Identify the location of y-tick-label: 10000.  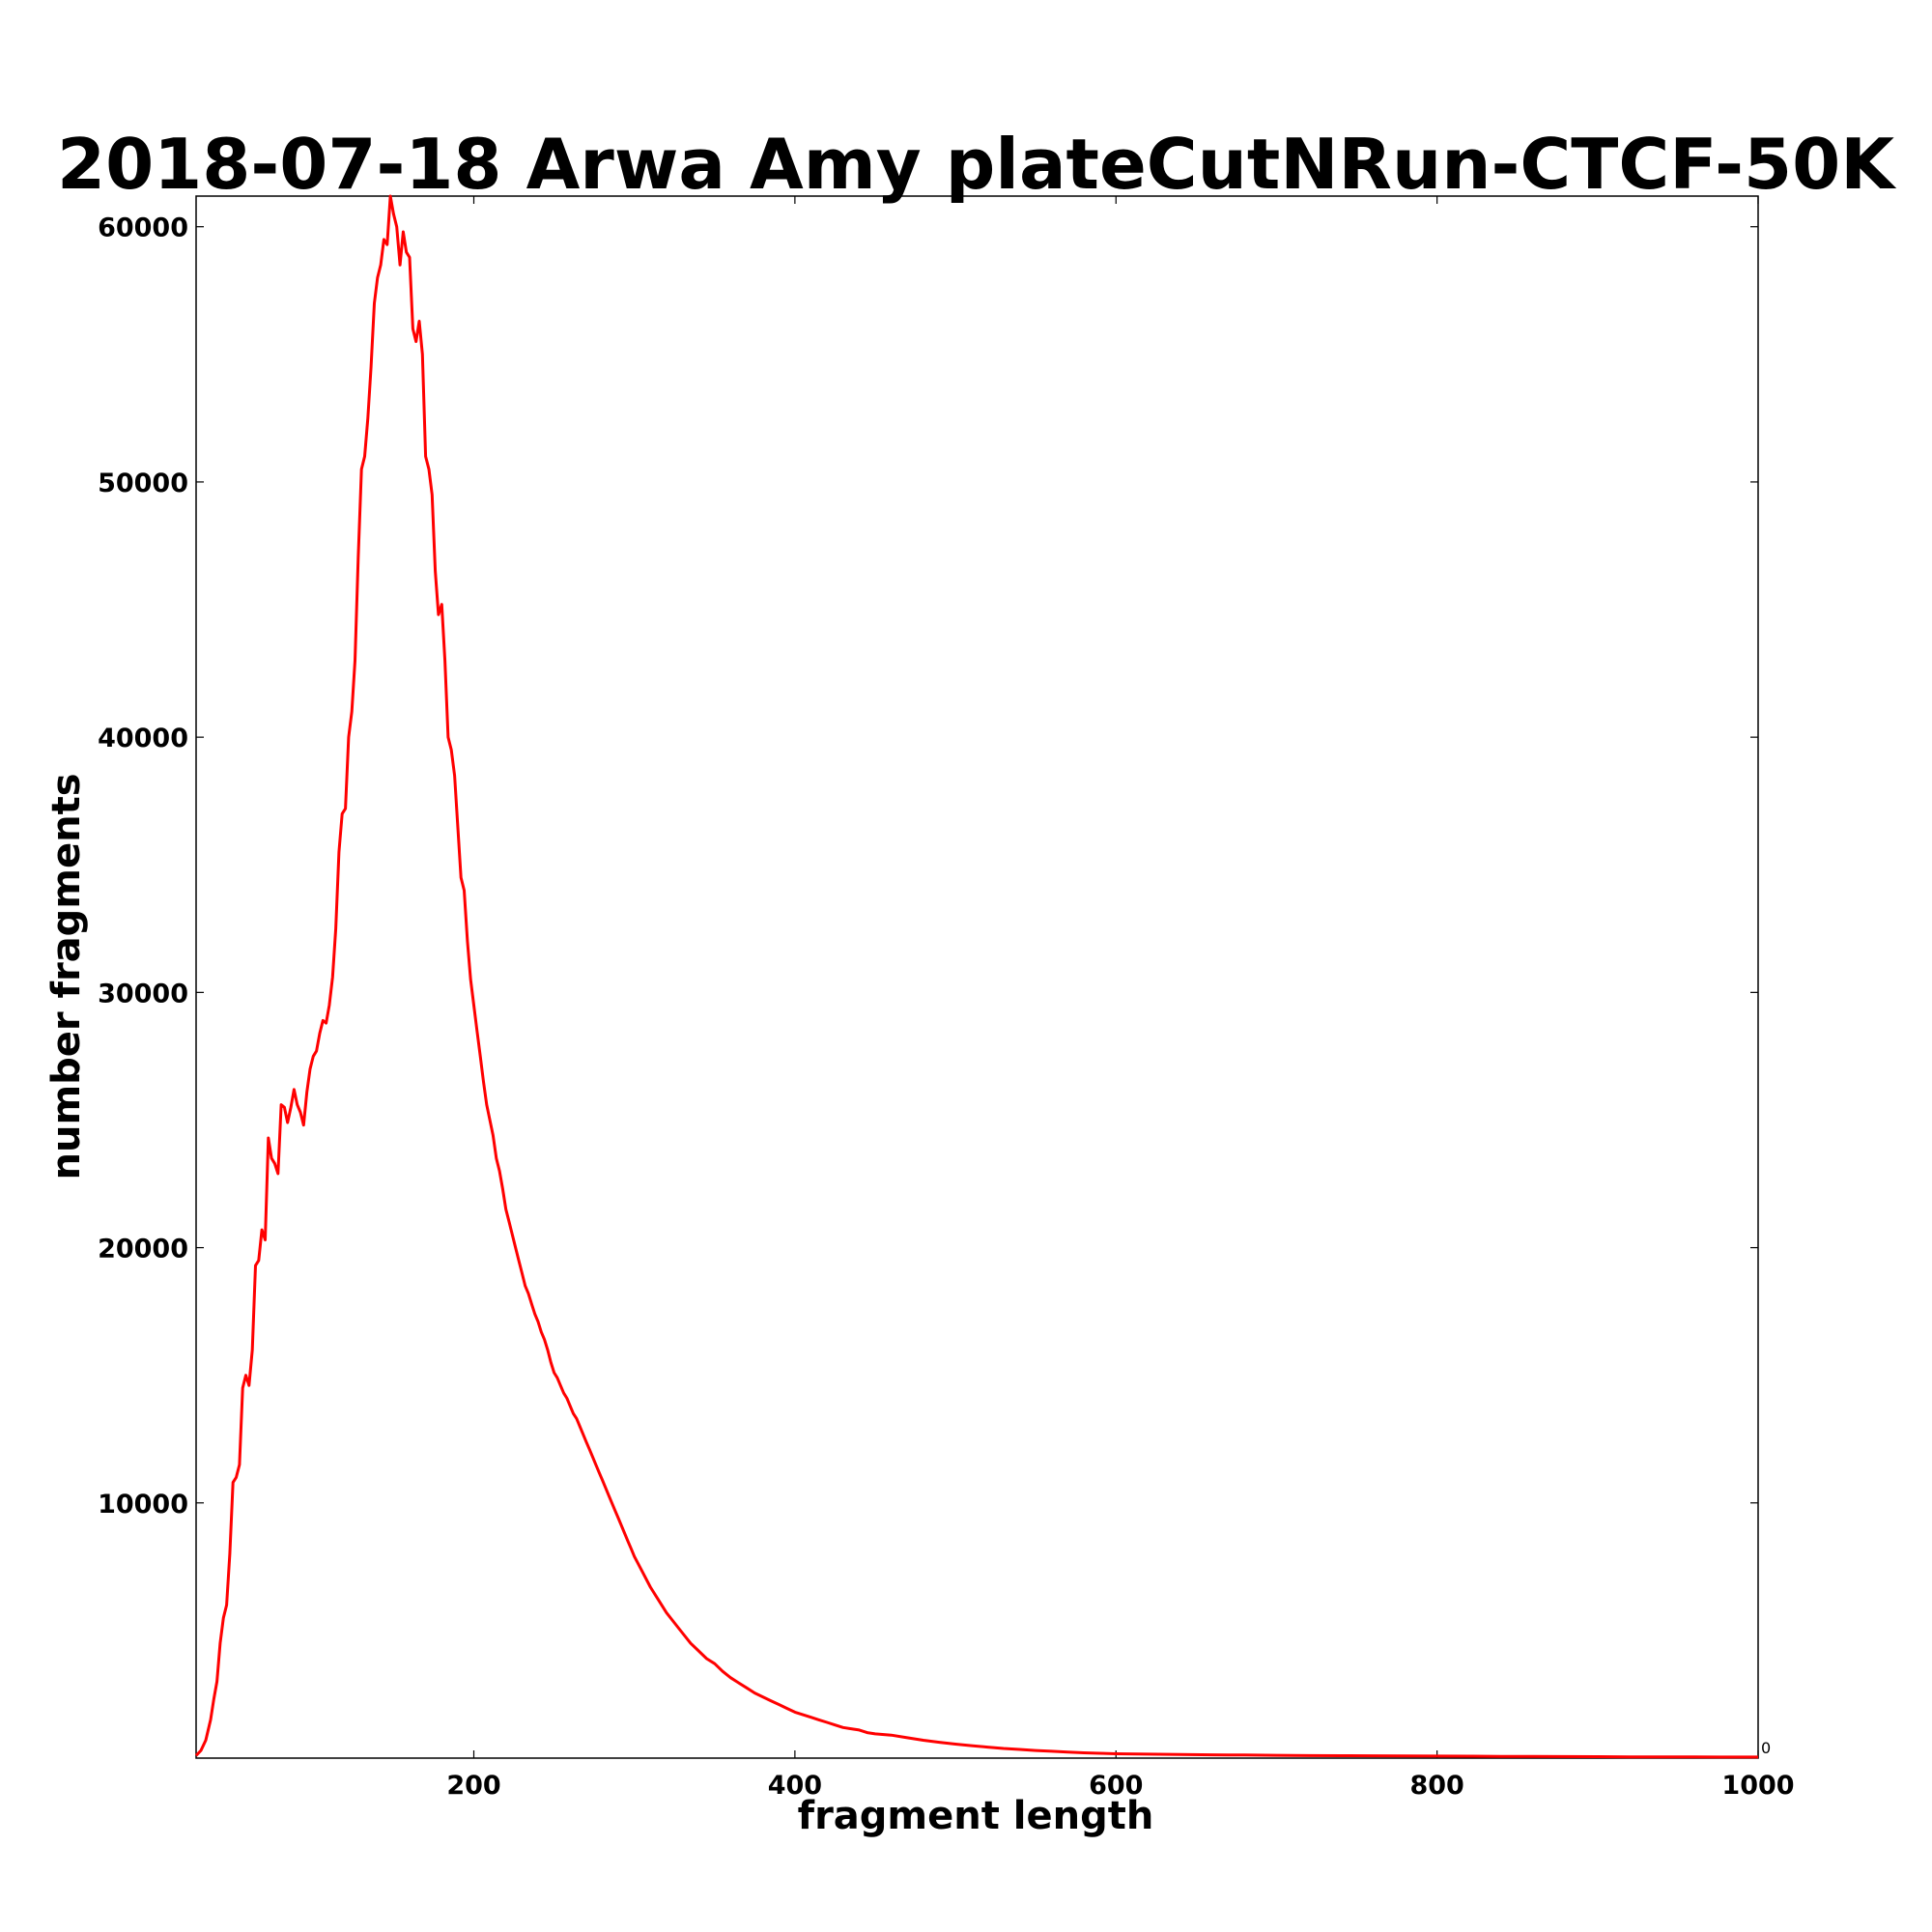
(143, 1505).